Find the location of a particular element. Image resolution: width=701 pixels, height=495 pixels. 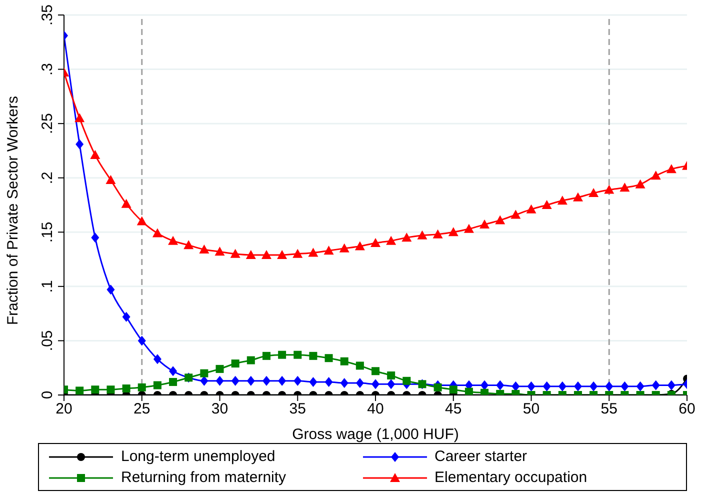

y-axis-title: Fraction of Private Sector Workers is located at coordinates (13, 210).